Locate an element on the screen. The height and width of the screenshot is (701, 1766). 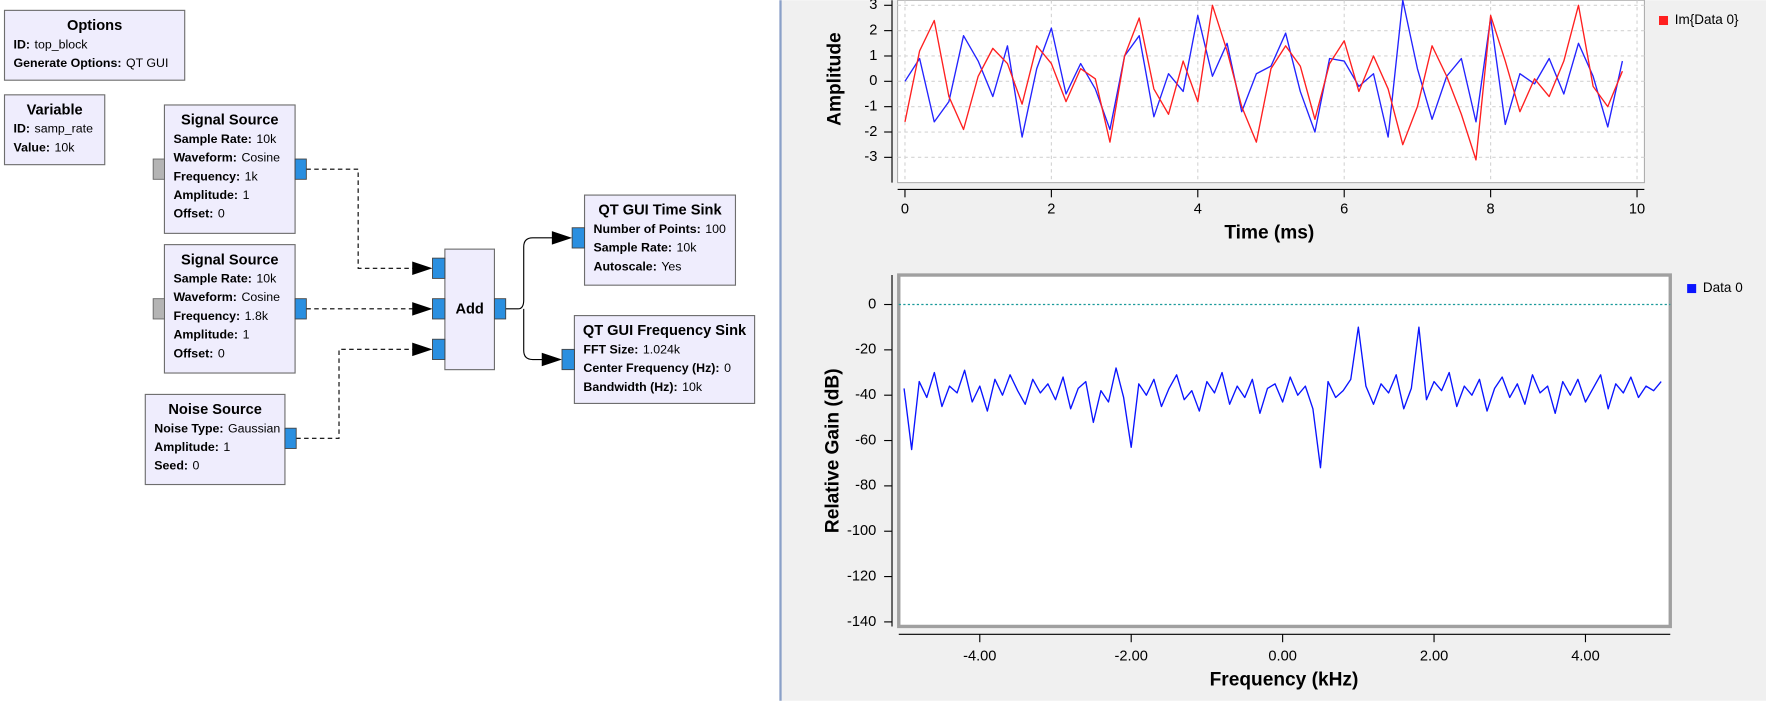
block-param: Bandwidth (Hz): 10k is located at coordinates (642, 387).